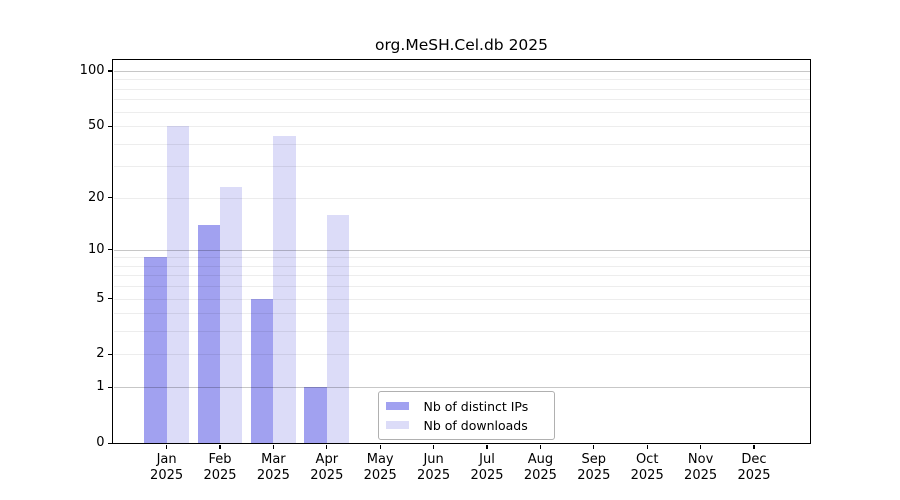 The width and height of the screenshot is (900, 500). Describe the element at coordinates (284, 289) in the screenshot. I see `bar-downloads-mar-2025` at that location.